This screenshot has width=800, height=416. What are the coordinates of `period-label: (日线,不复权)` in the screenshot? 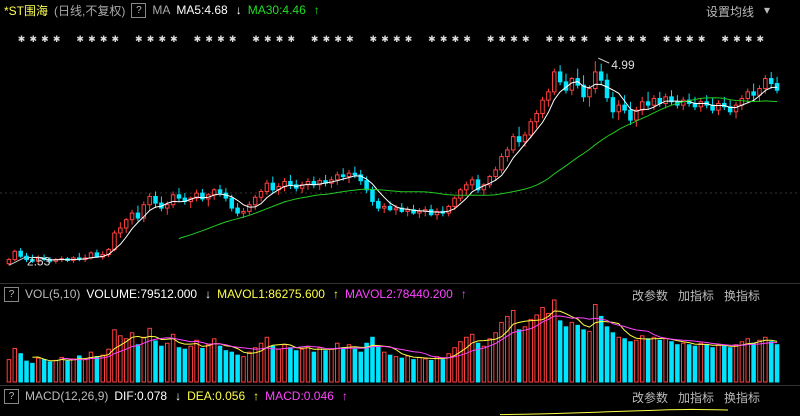 It's located at (90, 10).